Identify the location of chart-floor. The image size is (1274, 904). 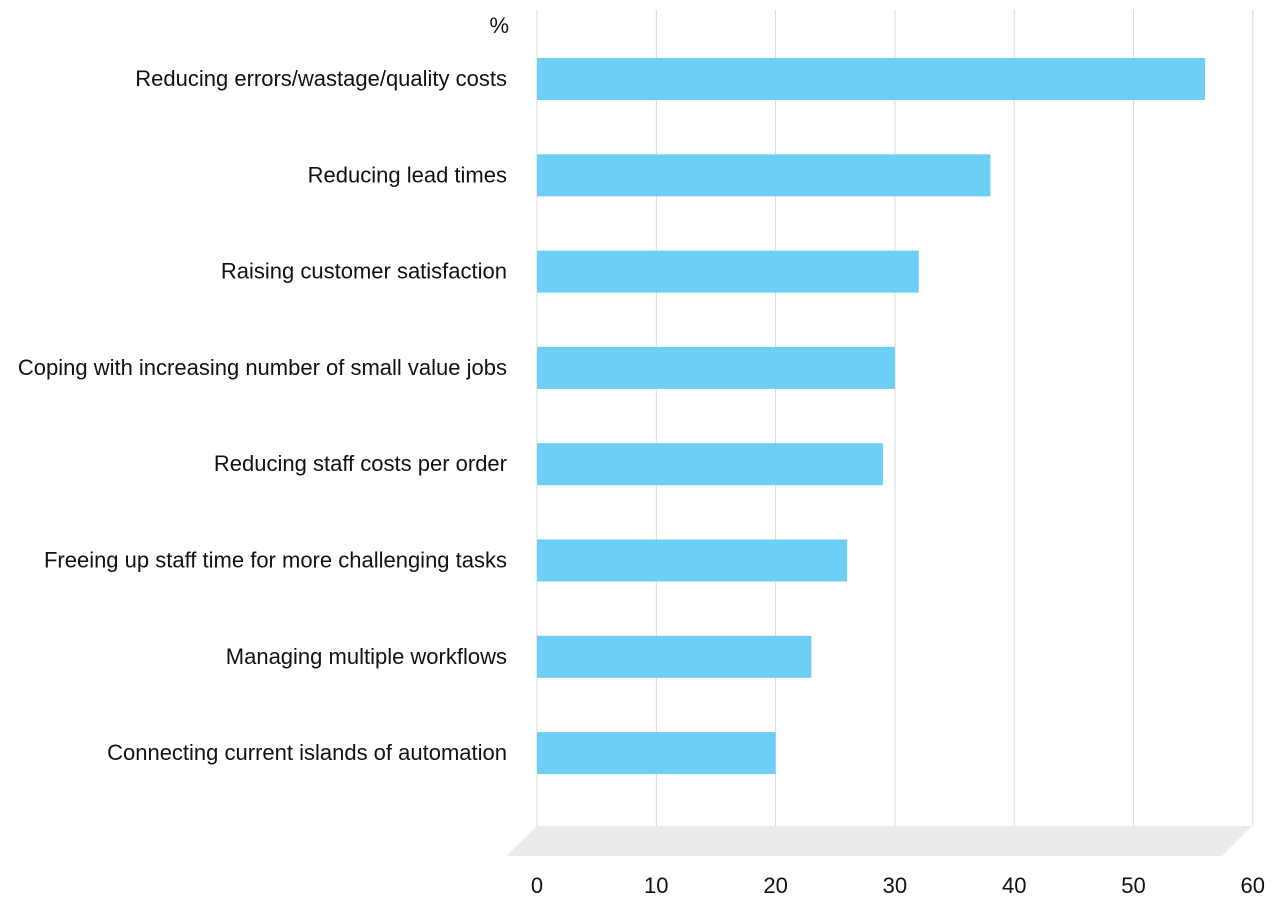
(879, 841).